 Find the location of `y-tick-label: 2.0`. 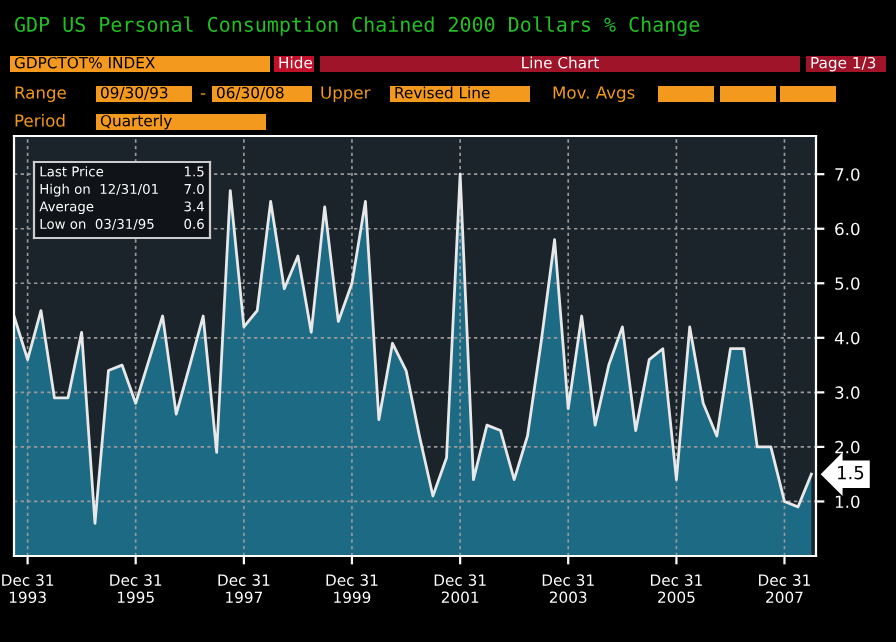

y-tick-label: 2.0 is located at coordinates (847, 447).